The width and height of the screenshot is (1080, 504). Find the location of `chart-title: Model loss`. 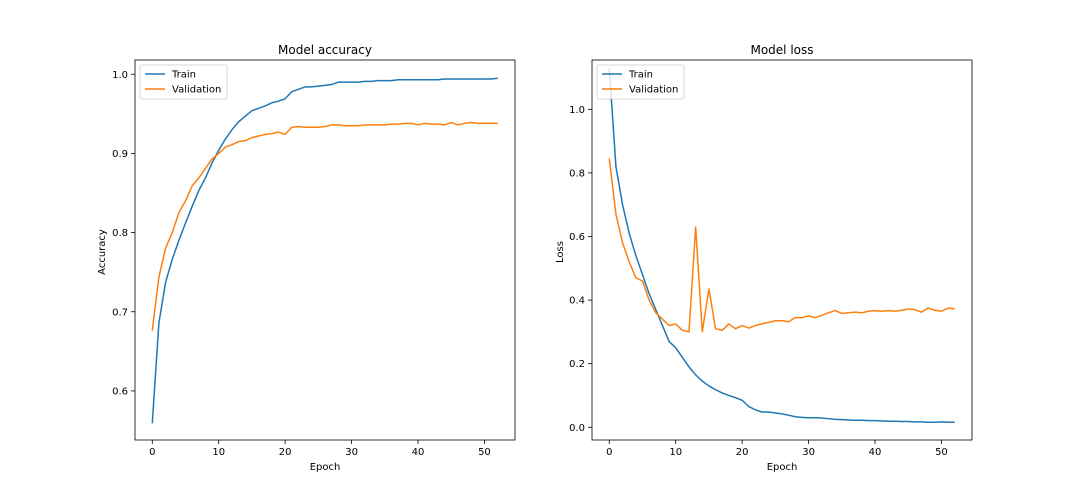

chart-title: Model loss is located at coordinates (781, 50).